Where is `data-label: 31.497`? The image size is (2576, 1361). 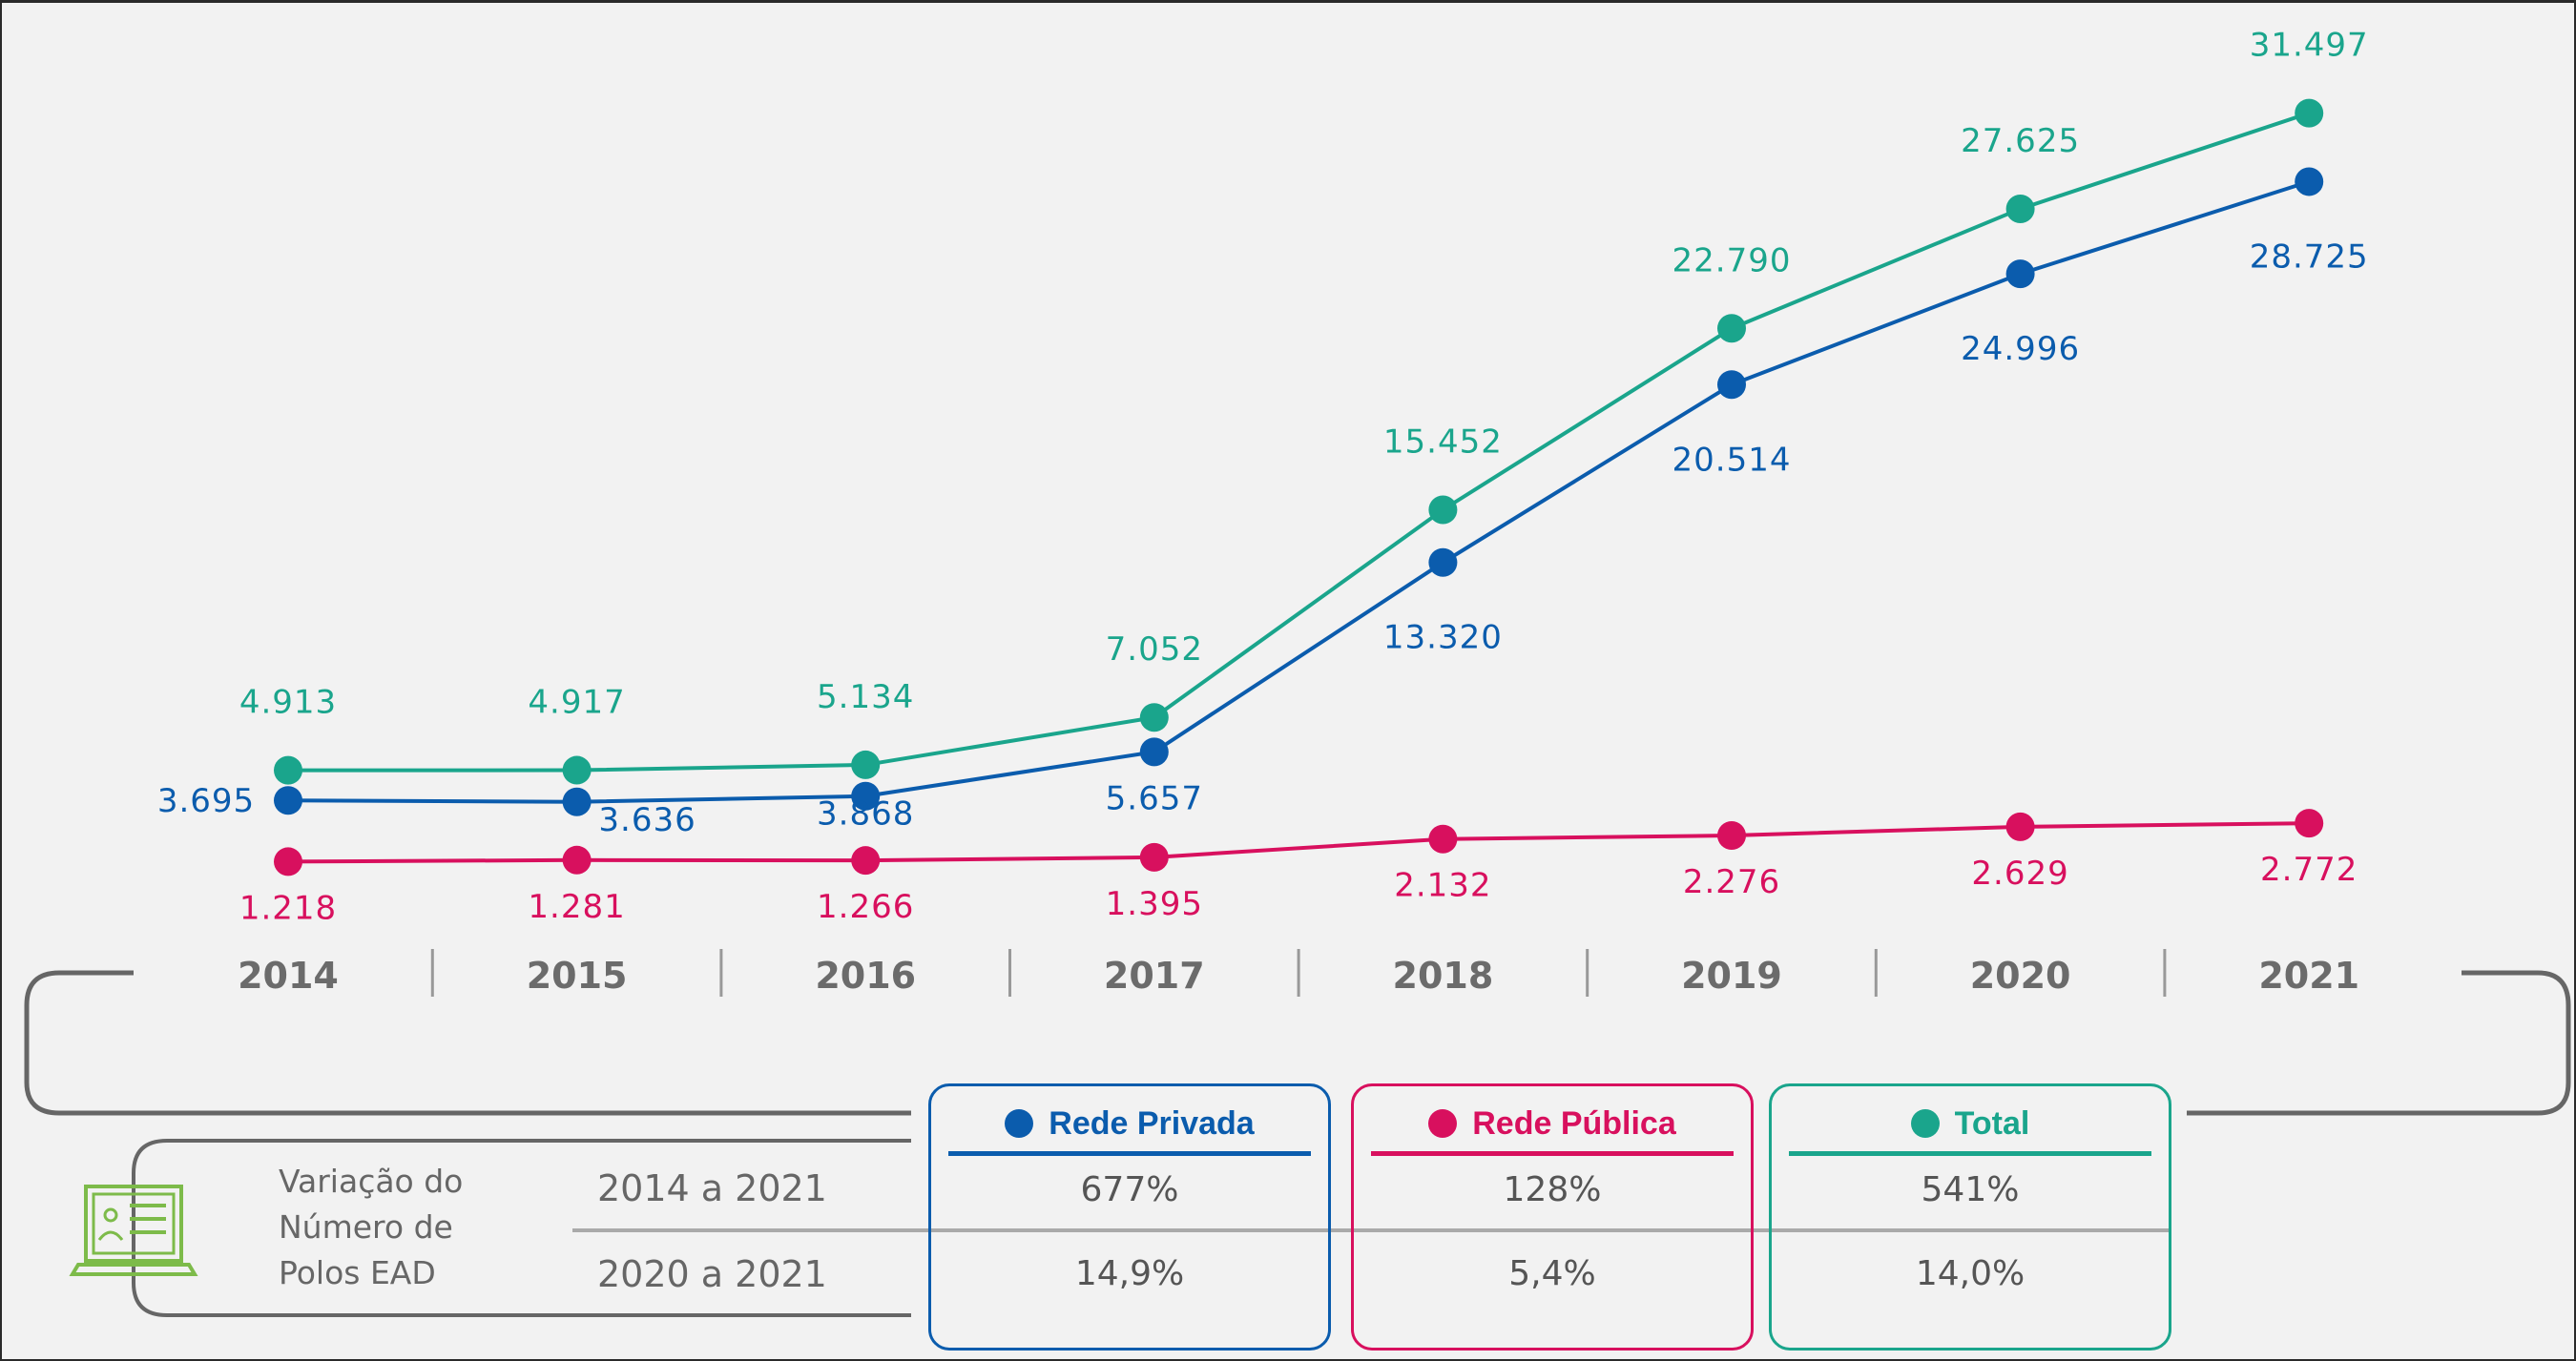
data-label: 31.497 is located at coordinates (2309, 46).